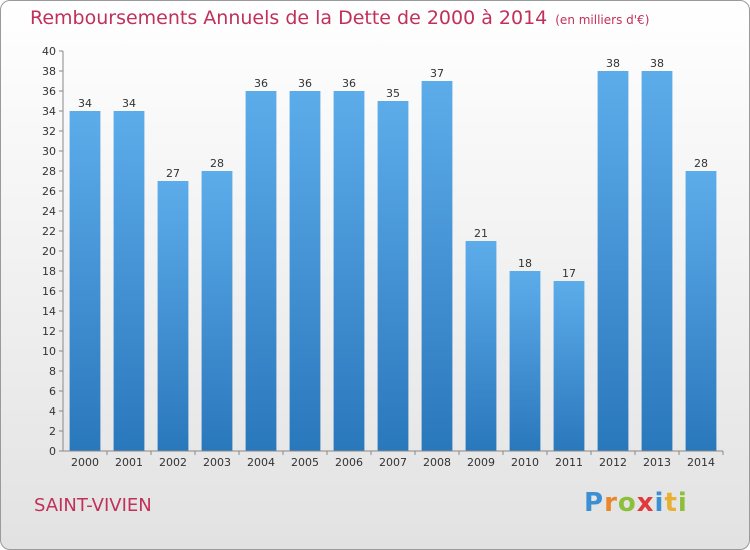 The image size is (750, 550). I want to click on bar-value-label: 27, so click(173, 173).